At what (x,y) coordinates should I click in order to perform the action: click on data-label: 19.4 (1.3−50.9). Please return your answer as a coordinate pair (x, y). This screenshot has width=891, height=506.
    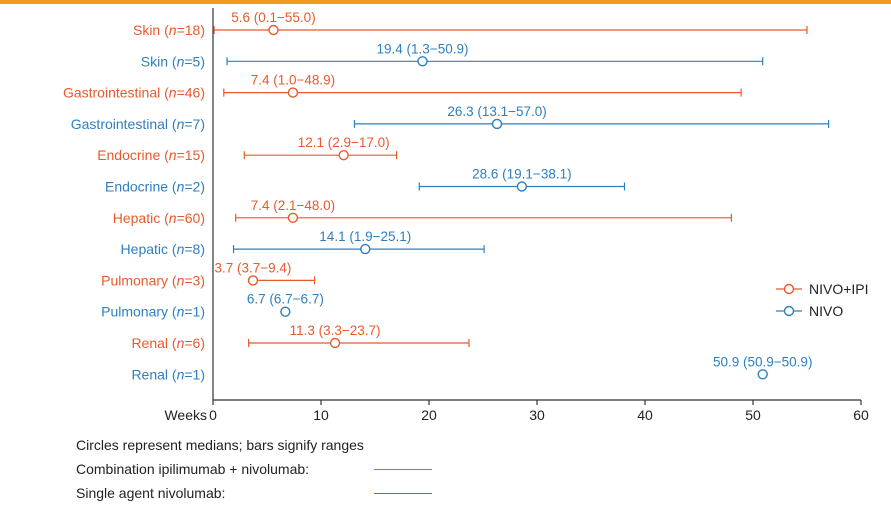
    Looking at the image, I should click on (423, 48).